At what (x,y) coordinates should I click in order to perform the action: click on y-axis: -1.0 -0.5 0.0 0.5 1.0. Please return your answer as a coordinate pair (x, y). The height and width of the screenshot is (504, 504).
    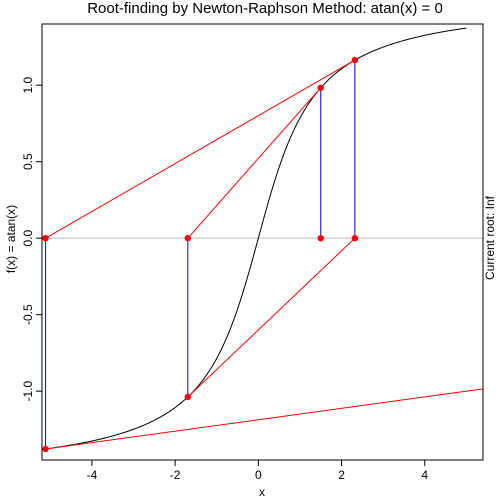
    Looking at the image, I should click on (32, 239).